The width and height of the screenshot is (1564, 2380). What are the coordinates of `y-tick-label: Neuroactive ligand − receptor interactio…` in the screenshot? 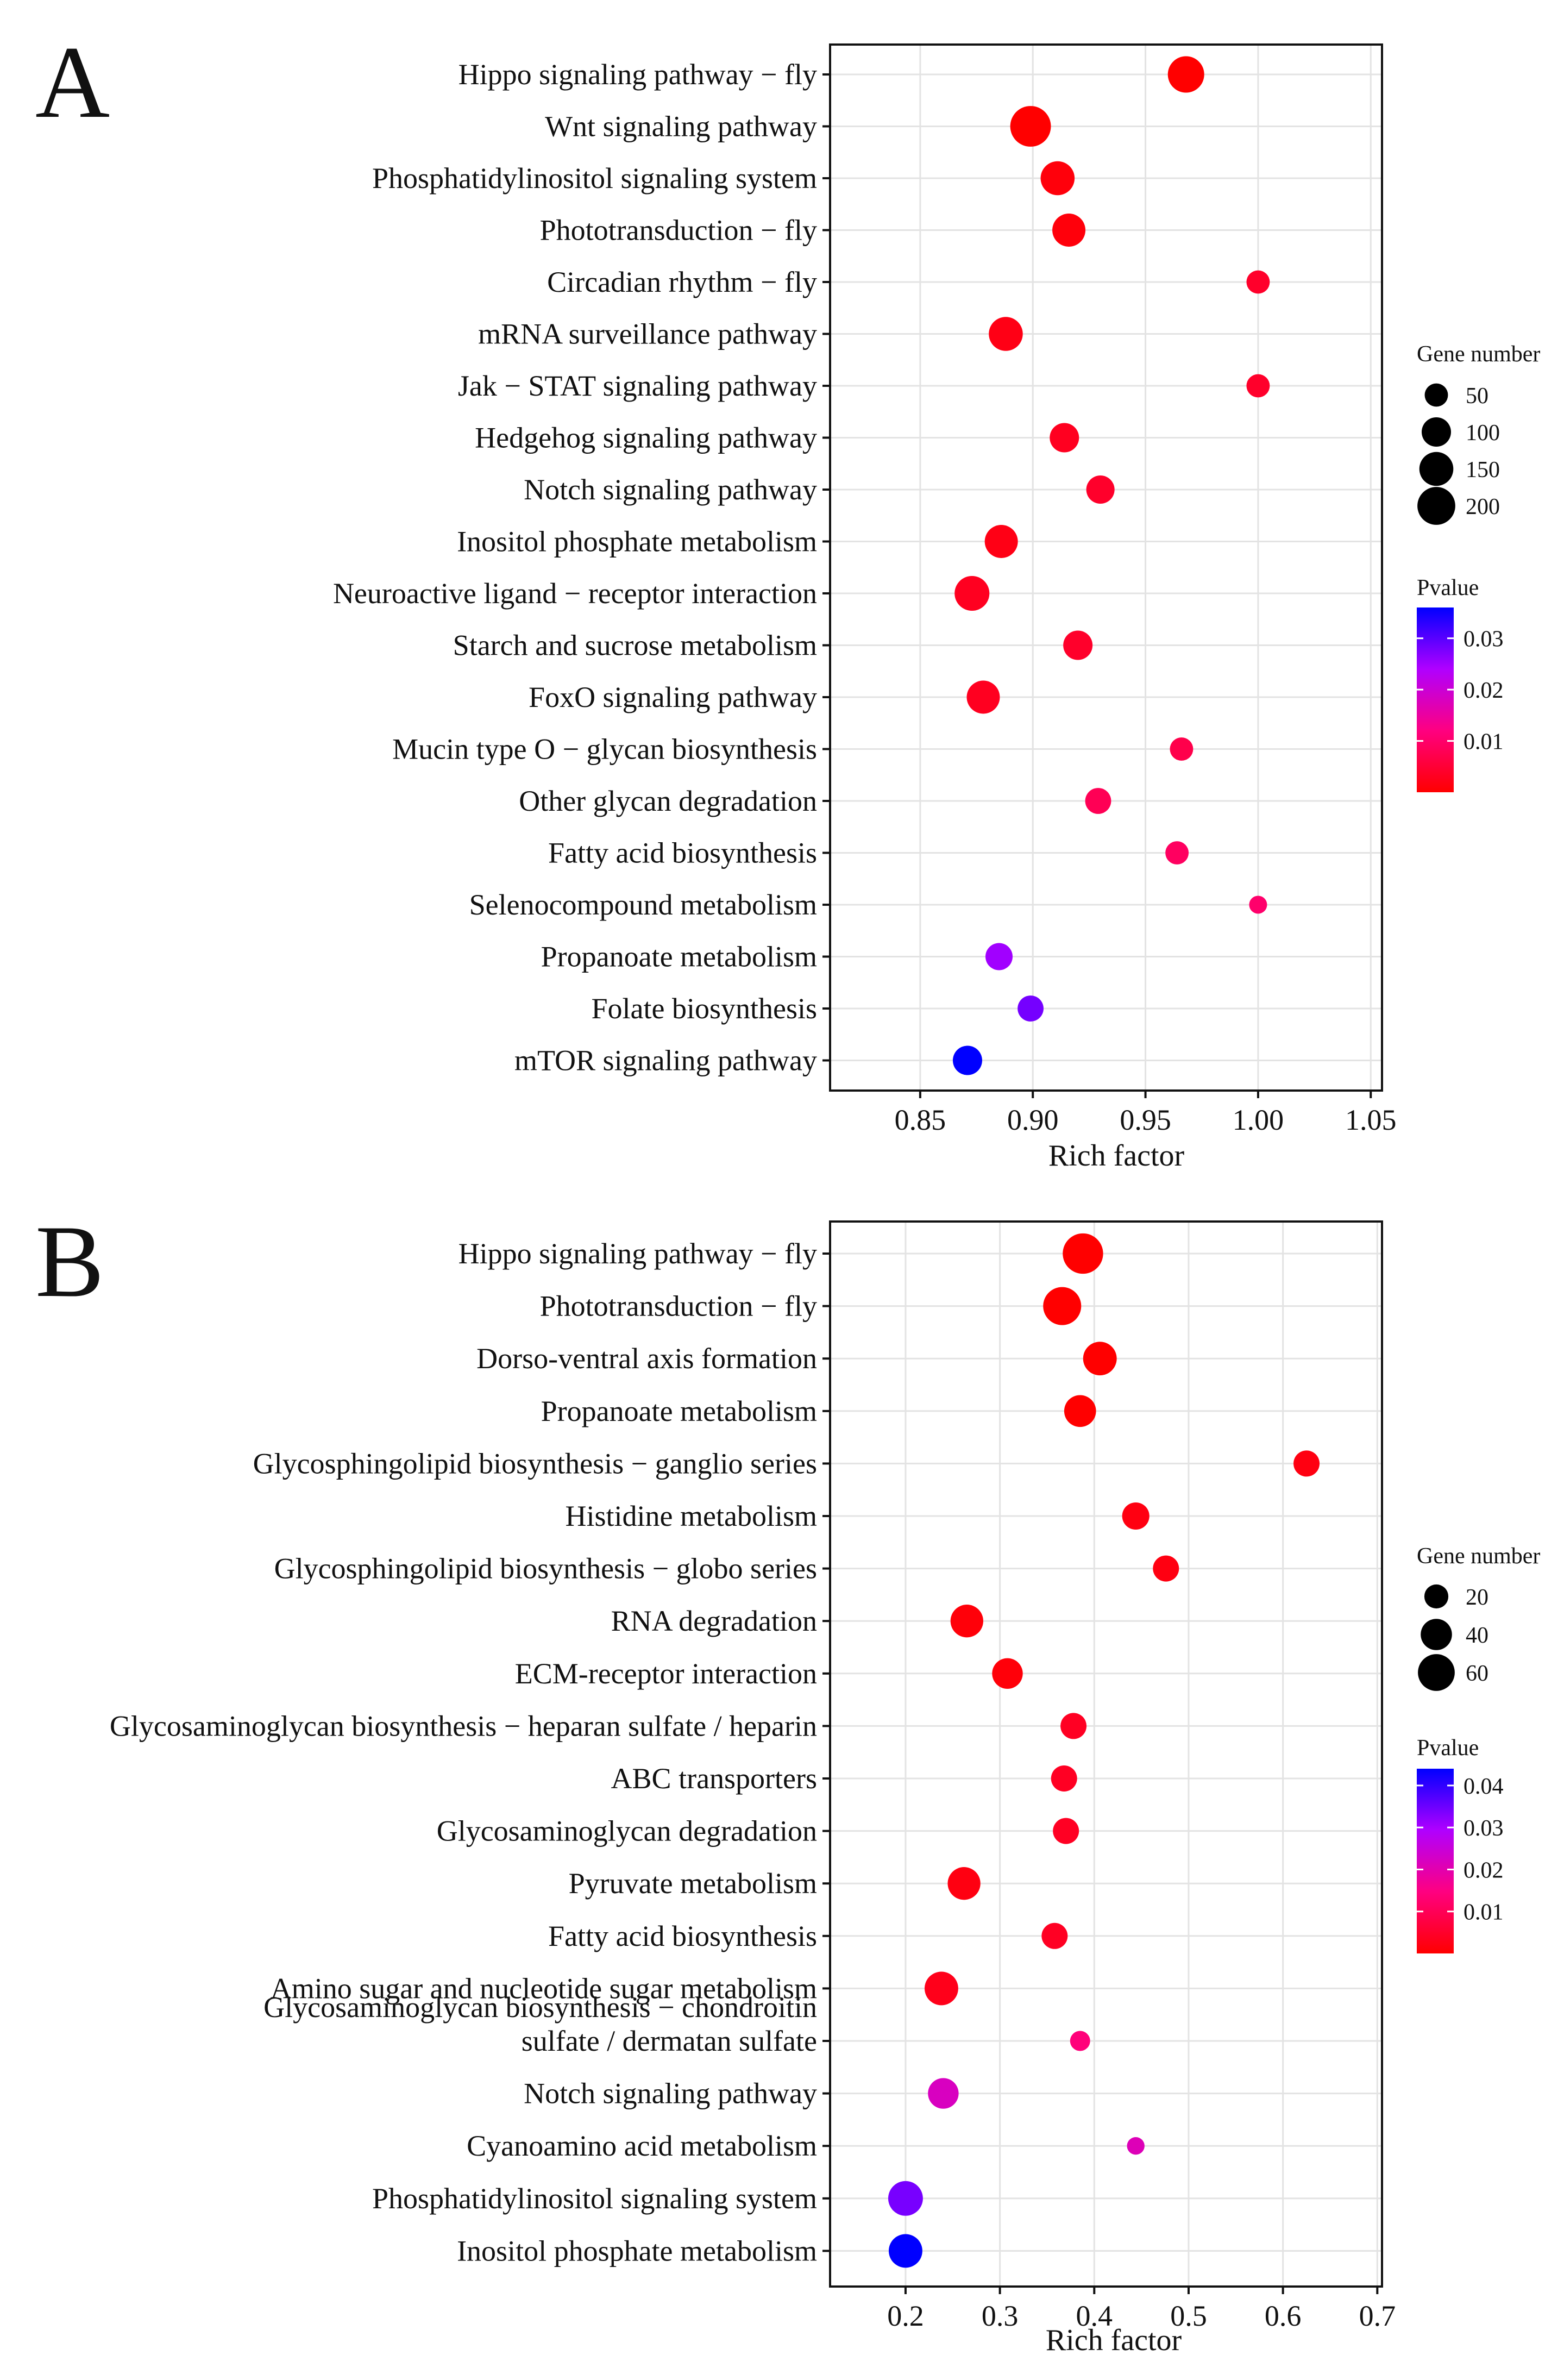 It's located at (575, 593).